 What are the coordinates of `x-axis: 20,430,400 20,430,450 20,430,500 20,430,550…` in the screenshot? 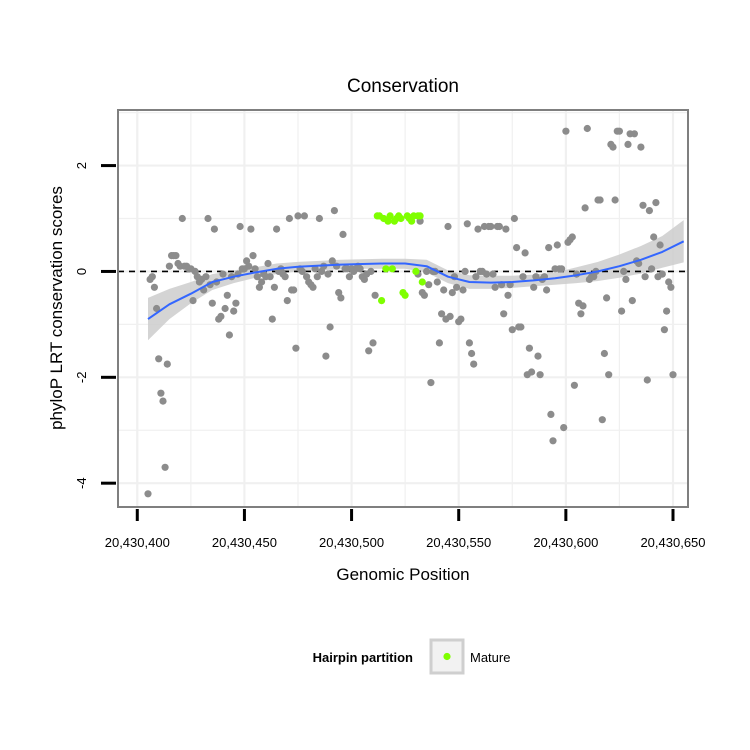 It's located at (405, 529).